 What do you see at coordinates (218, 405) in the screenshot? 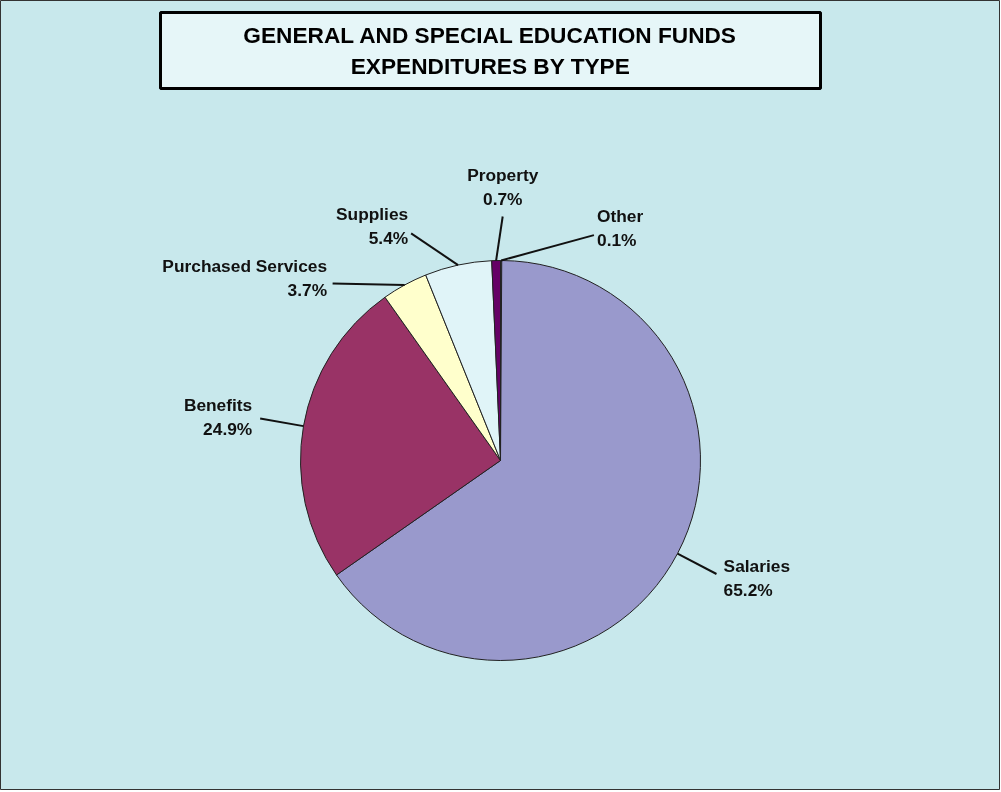
I see `slice-label: Benefits` at bounding box center [218, 405].